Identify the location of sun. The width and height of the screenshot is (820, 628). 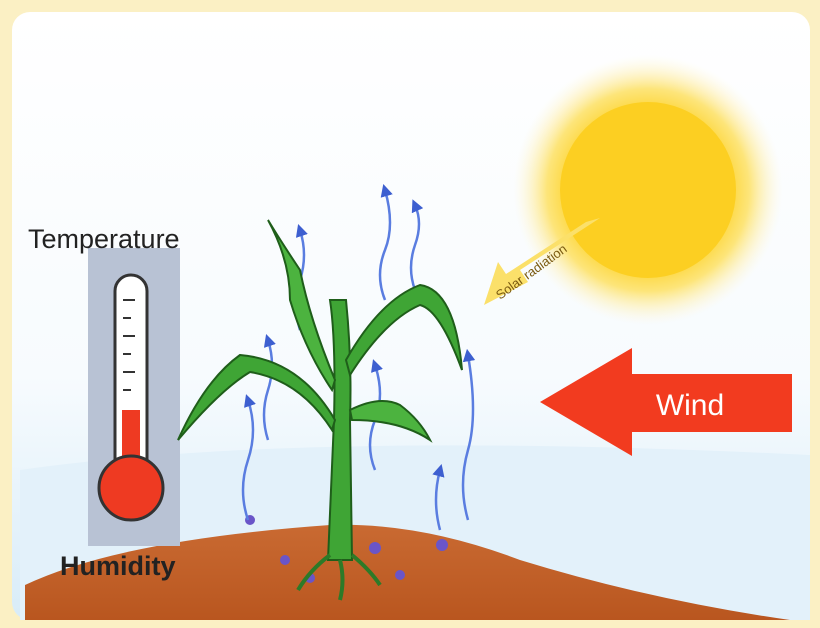
(648, 190).